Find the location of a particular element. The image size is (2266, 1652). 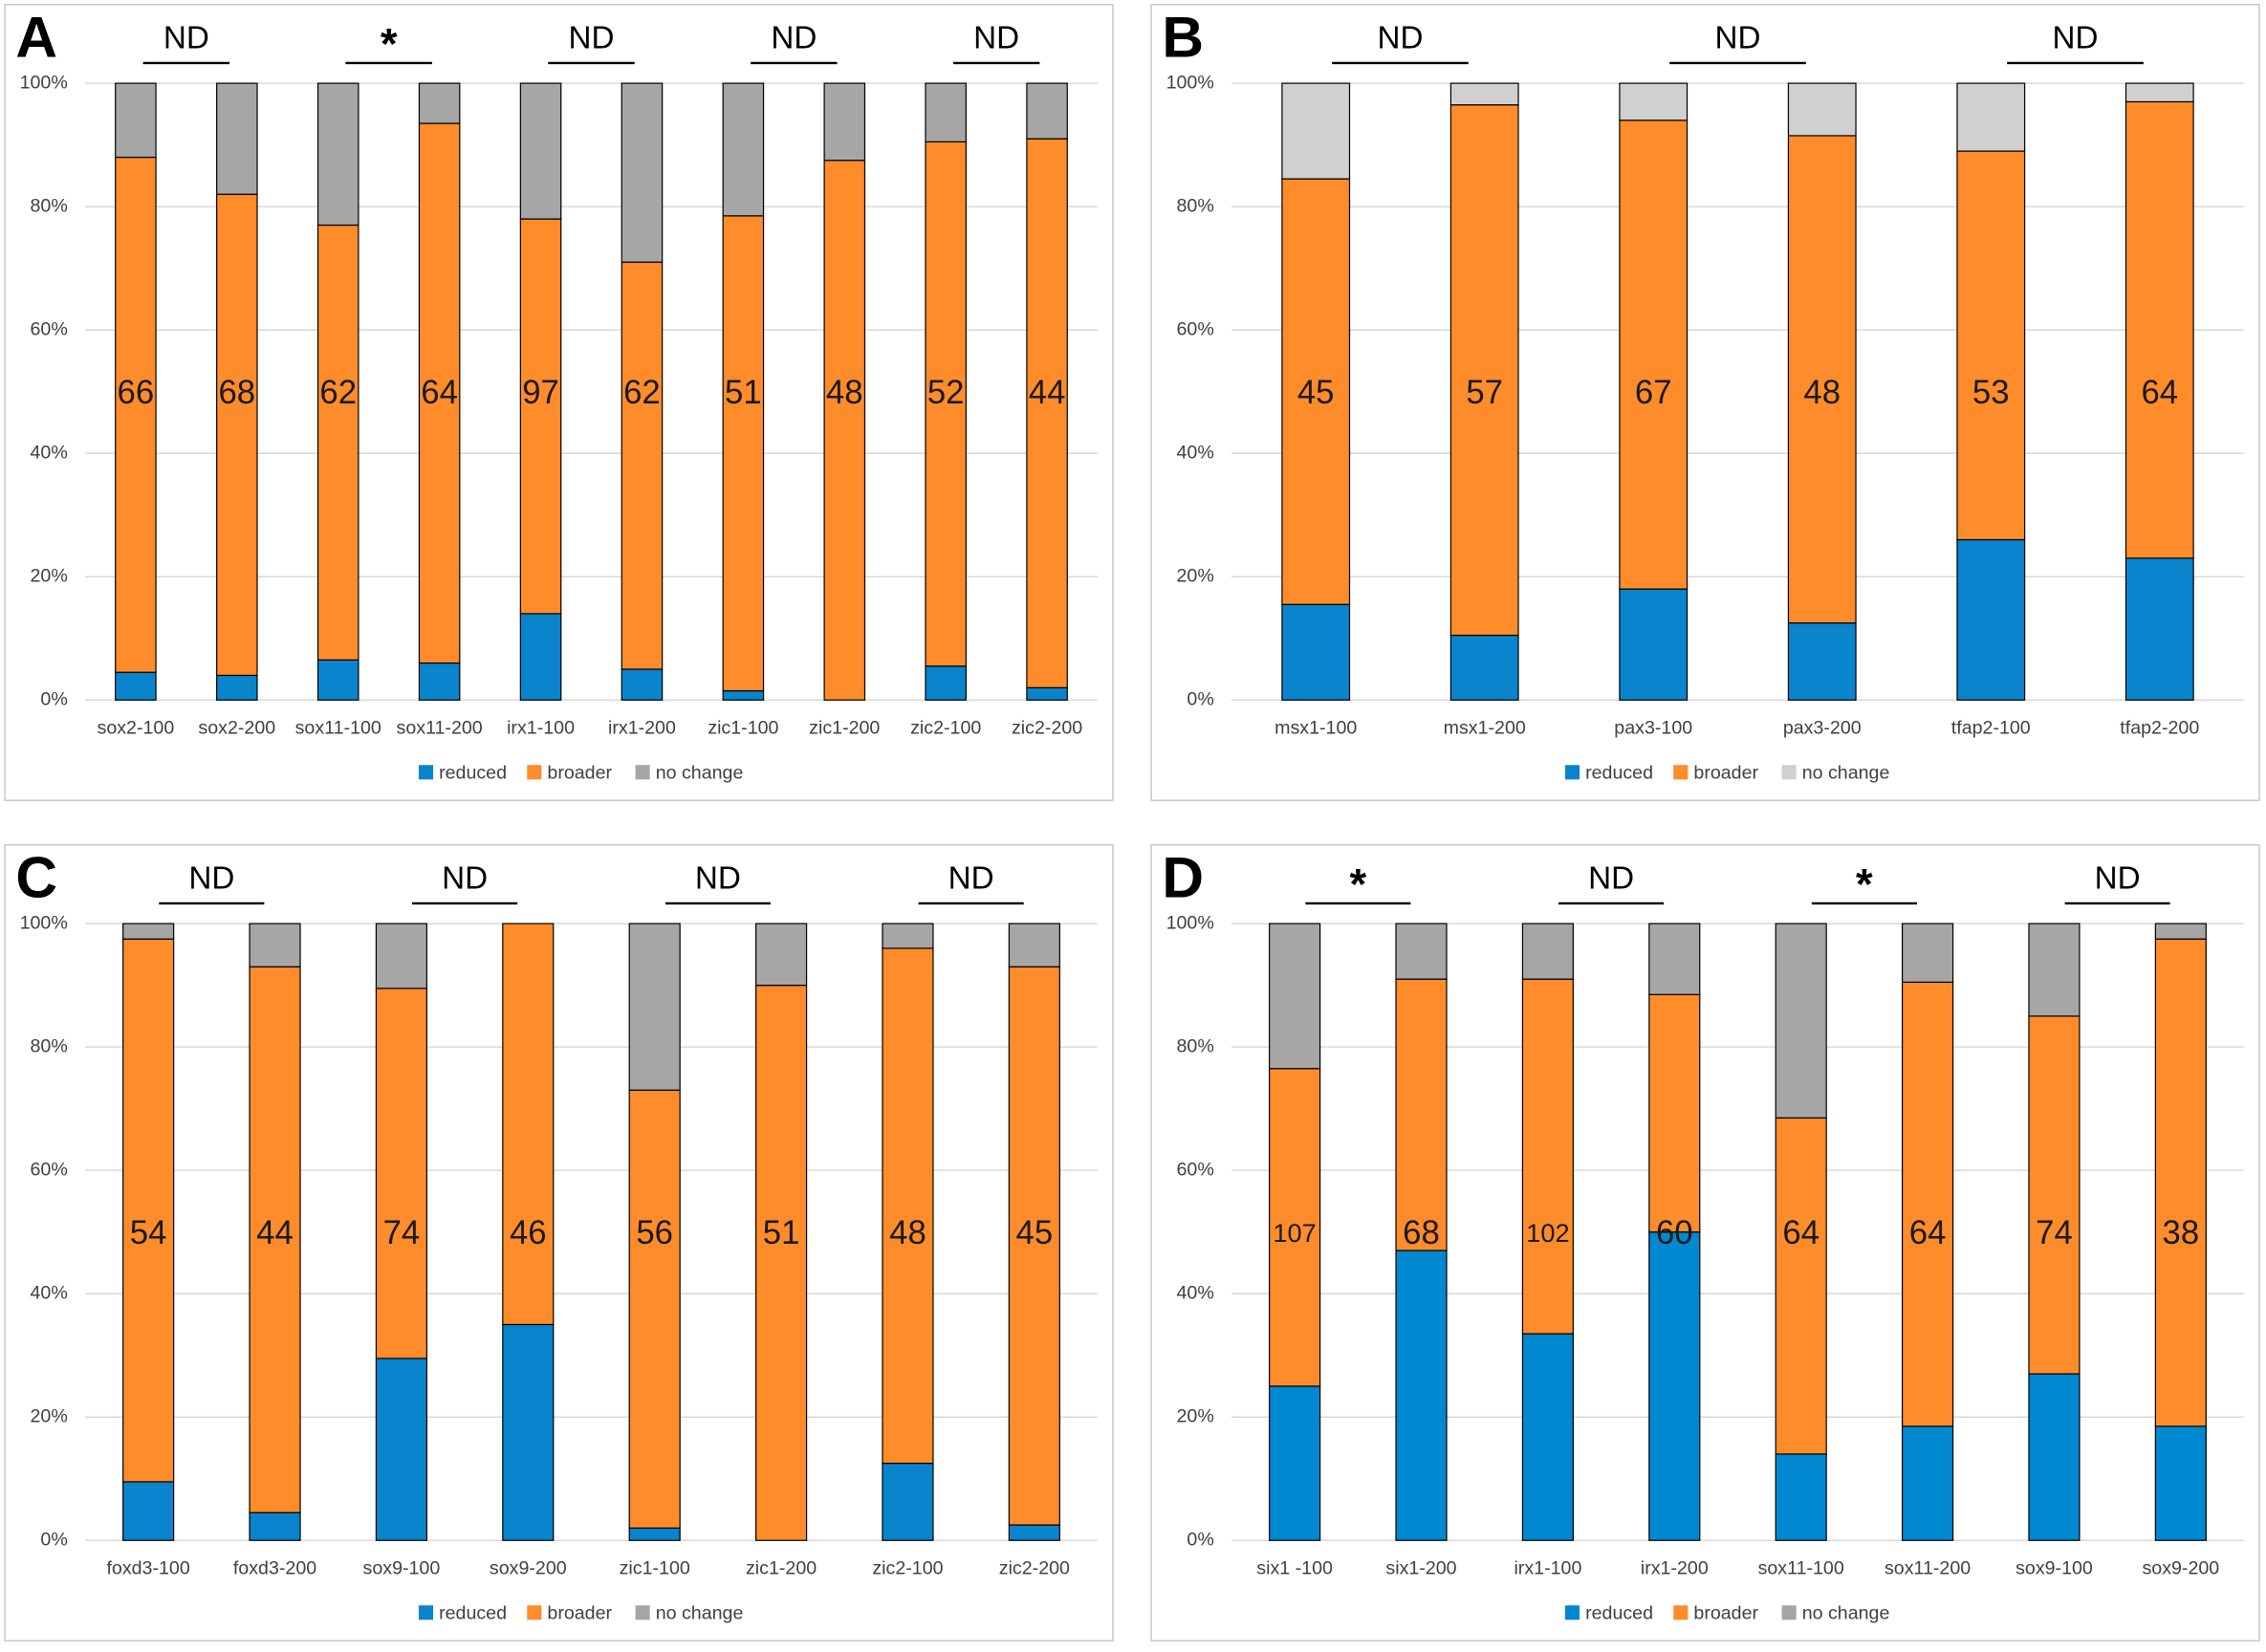

count-label: 97 is located at coordinates (540, 393).